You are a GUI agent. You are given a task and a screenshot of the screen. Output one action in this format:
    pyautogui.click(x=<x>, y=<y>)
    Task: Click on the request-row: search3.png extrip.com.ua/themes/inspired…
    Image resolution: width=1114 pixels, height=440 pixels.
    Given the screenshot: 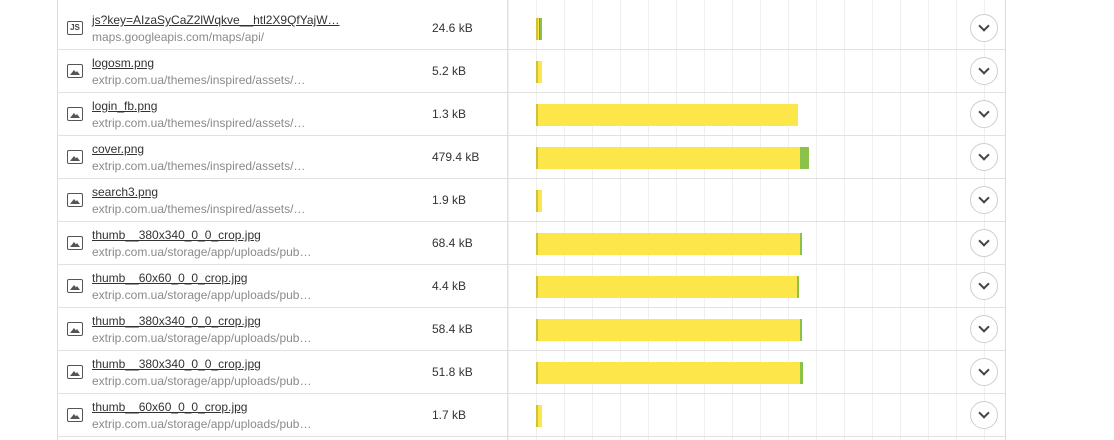 What is the action you would take?
    pyautogui.click(x=531, y=200)
    